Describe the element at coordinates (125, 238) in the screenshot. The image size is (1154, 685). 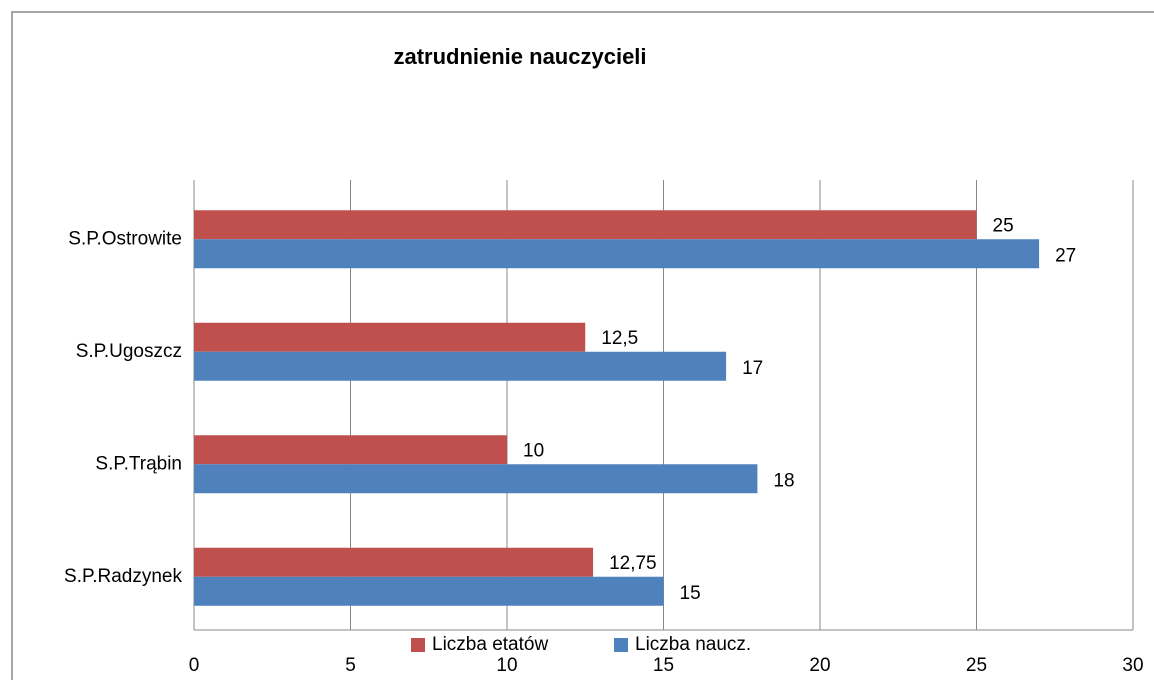
I see `y-tick-label: S.P.Ostrowite` at that location.